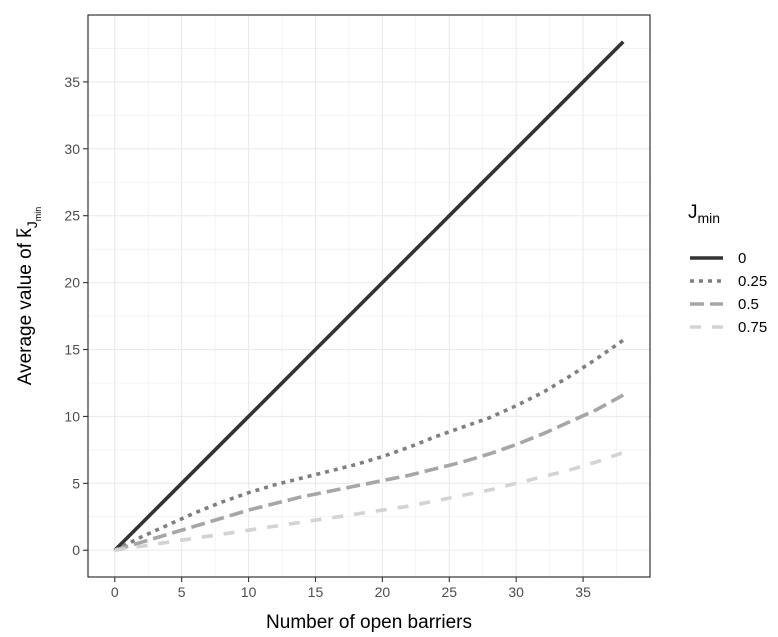  What do you see at coordinates (72, 416) in the screenshot?
I see `y-tick-label: 10` at bounding box center [72, 416].